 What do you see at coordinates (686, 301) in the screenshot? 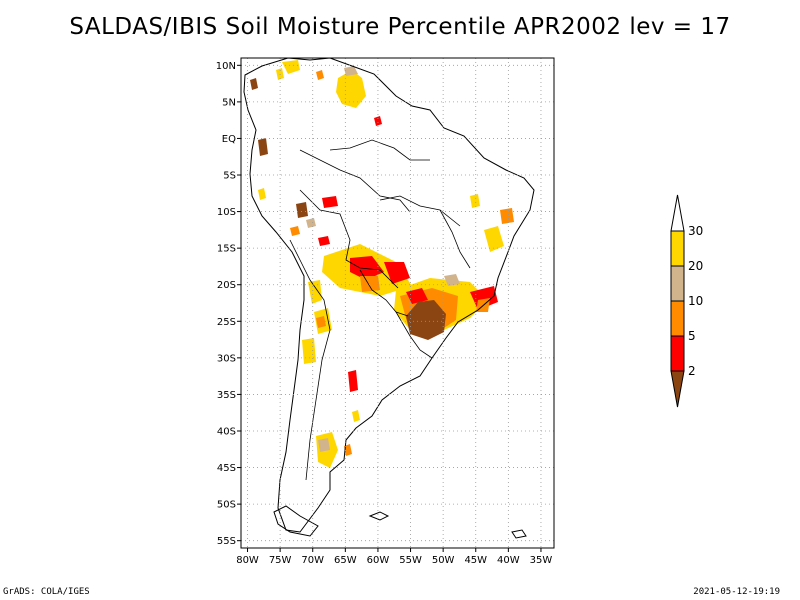
I see `colorbar: 30 20 10 5 2` at bounding box center [686, 301].